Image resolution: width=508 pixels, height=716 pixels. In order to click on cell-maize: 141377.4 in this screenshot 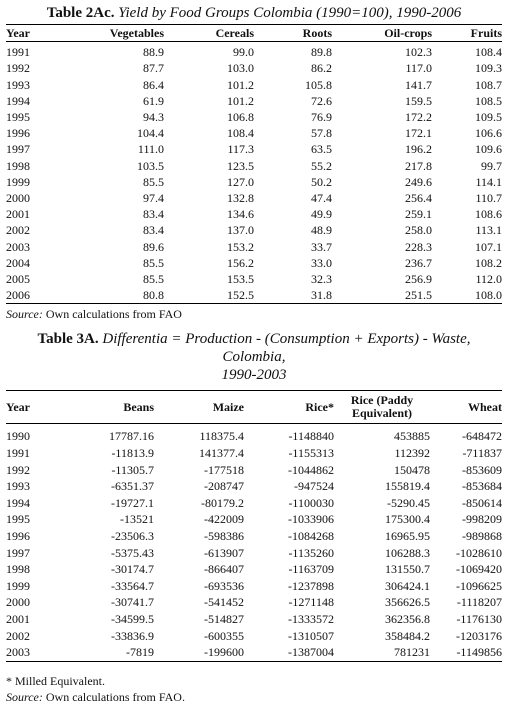, I will do `click(221, 453)`.